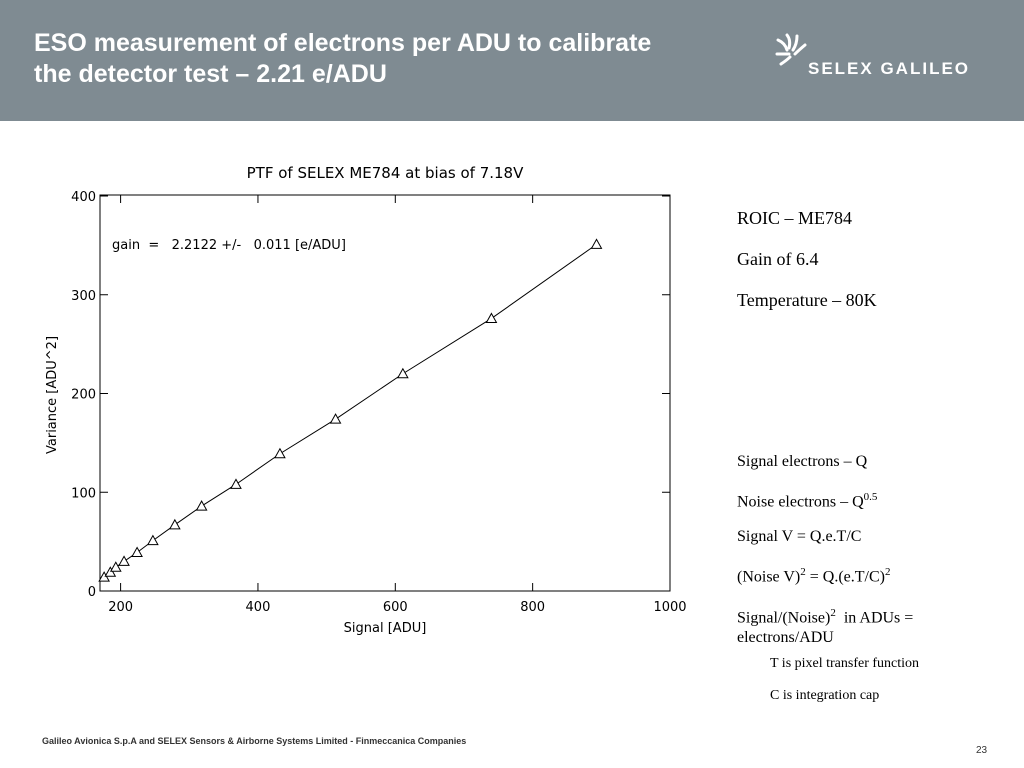 The height and width of the screenshot is (768, 1024). What do you see at coordinates (395, 607) in the screenshot?
I see `x-tick-label: 600` at bounding box center [395, 607].